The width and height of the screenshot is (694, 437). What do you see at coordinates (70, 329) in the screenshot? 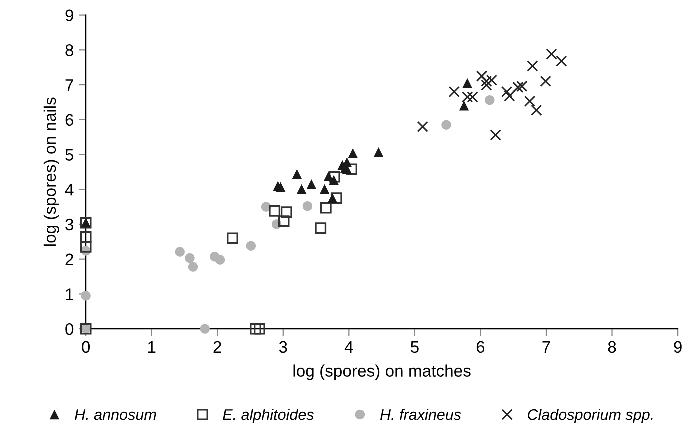
I see `y-tick-label: 0` at bounding box center [70, 329].